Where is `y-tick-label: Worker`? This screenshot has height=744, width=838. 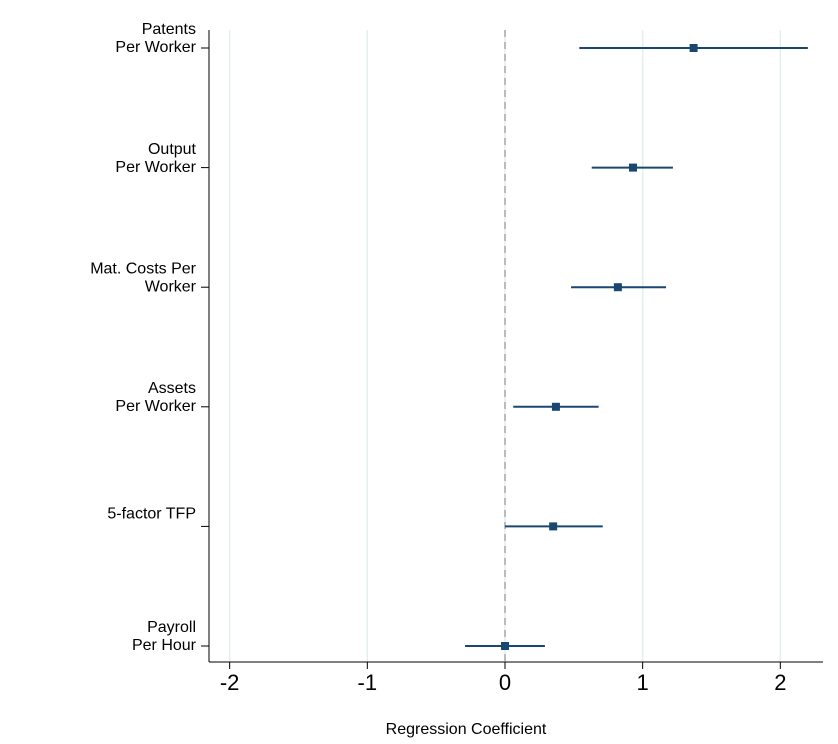 y-tick-label: Worker is located at coordinates (171, 286).